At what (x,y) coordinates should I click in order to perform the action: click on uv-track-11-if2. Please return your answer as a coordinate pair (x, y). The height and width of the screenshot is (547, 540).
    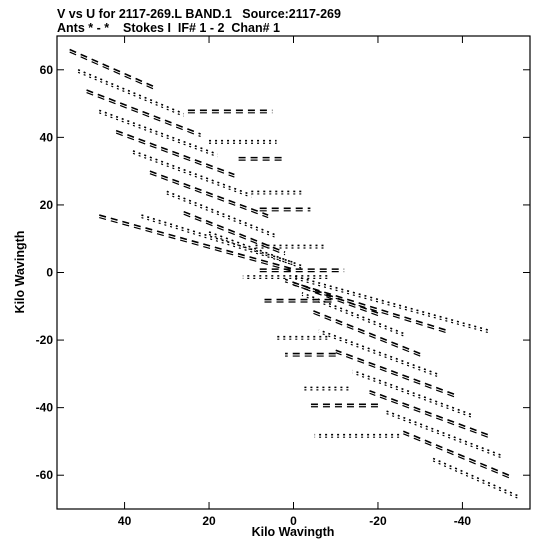
    Looking at the image, I should click on (255, 251).